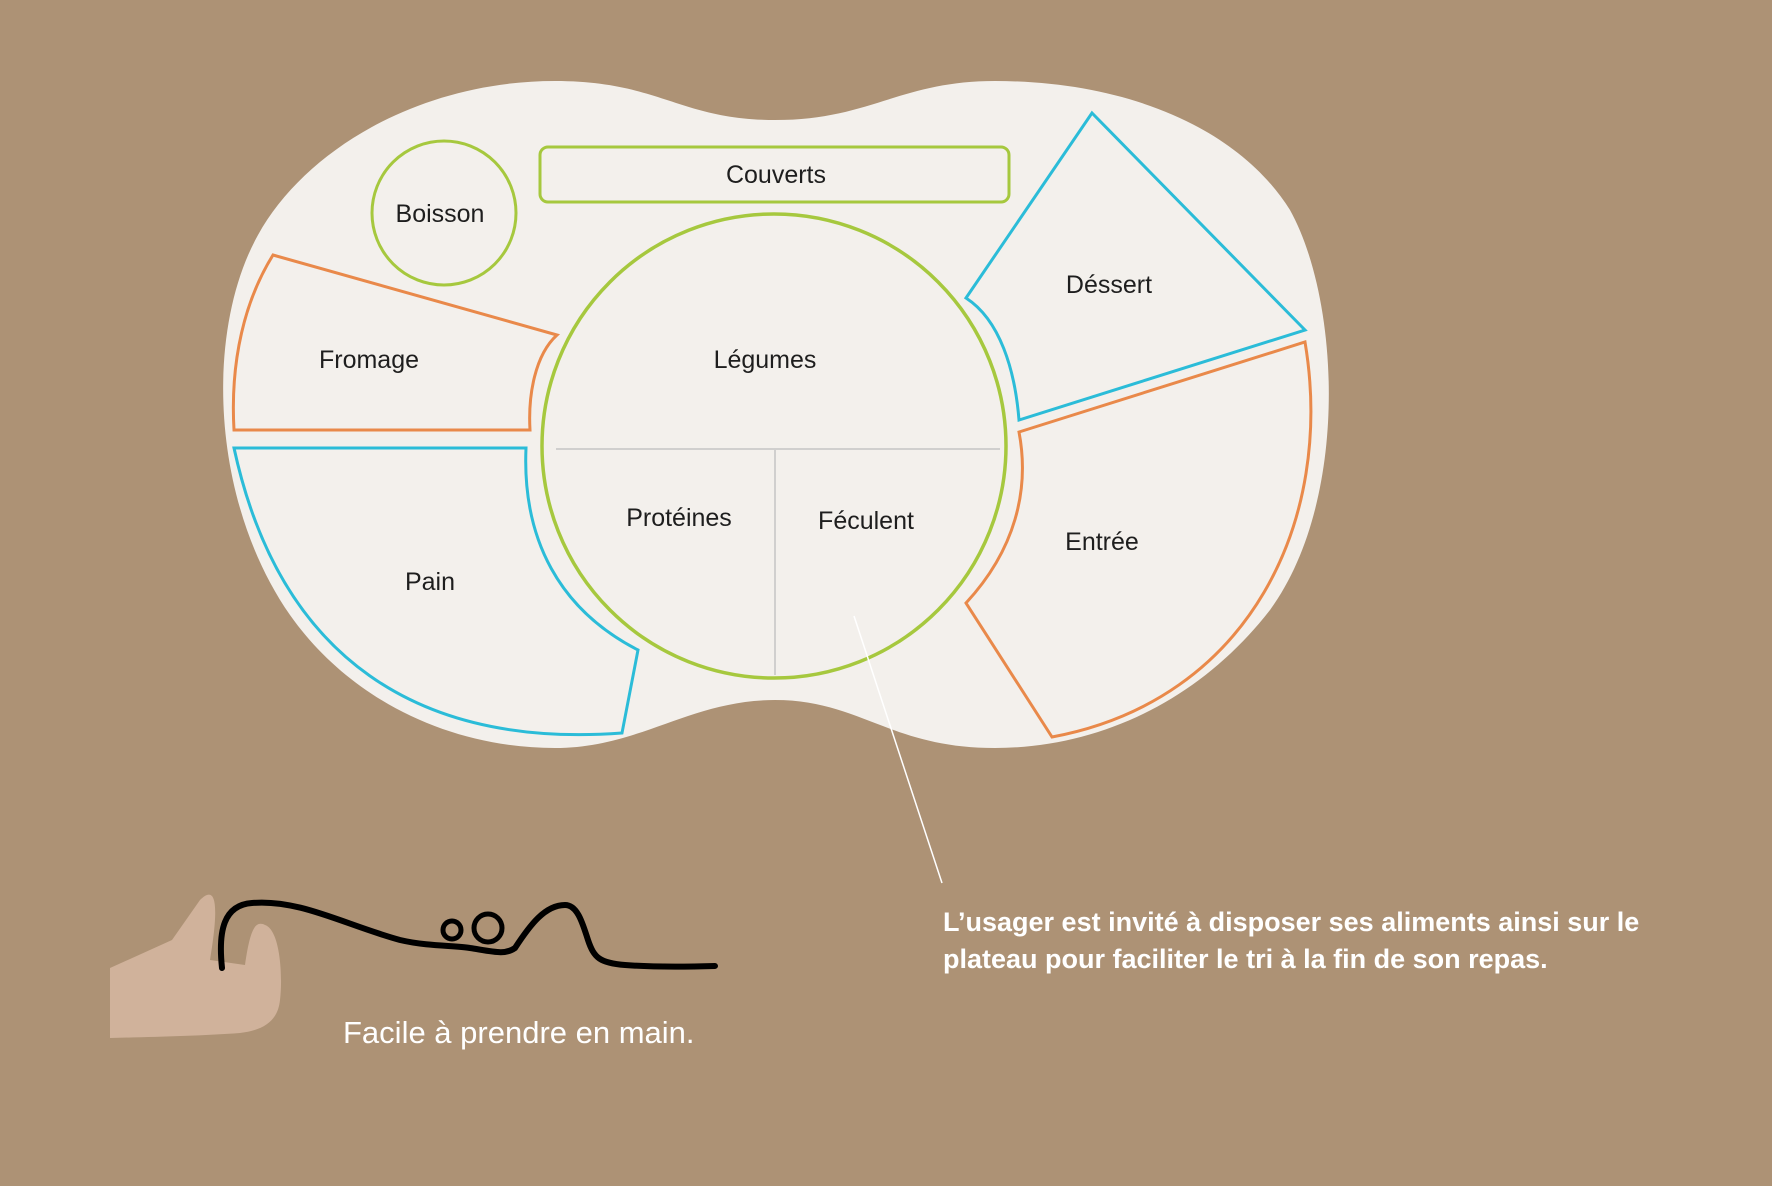 The width and height of the screenshot is (1772, 1186). I want to click on entree-label: Entrée, so click(1102, 542).